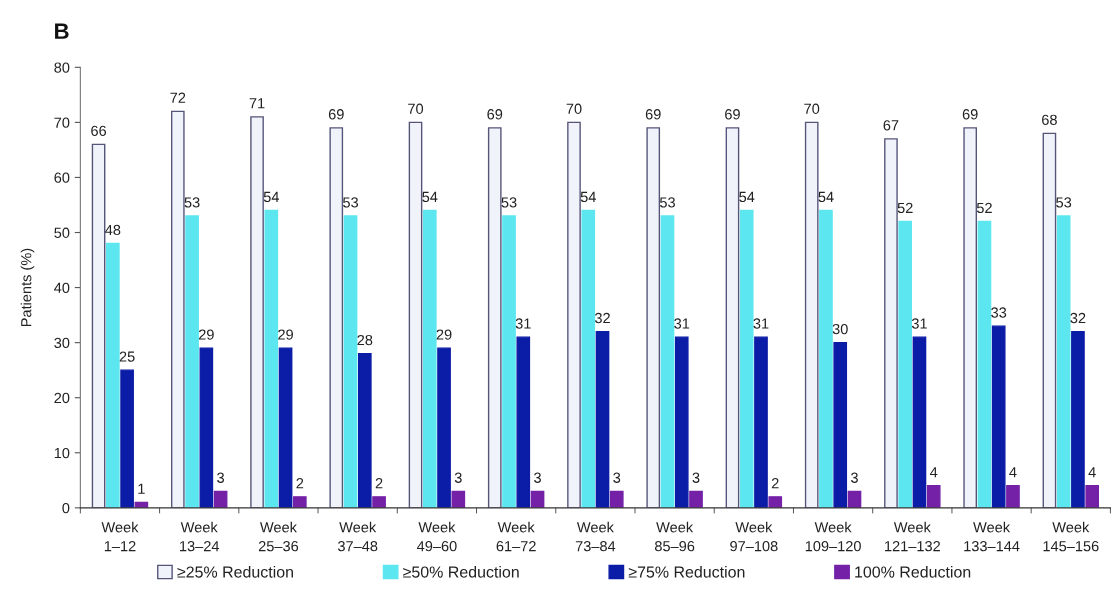  Describe the element at coordinates (178, 97) in the screenshot. I see `data-label: 72` at that location.